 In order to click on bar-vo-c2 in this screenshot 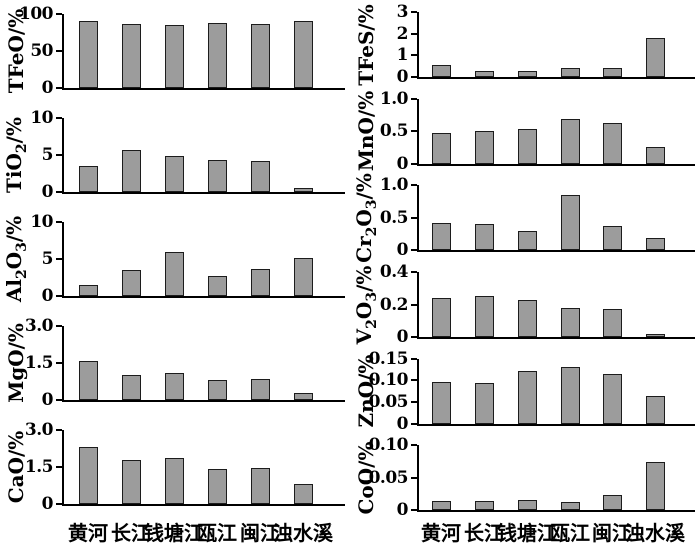, I will do `click(527, 318)`.